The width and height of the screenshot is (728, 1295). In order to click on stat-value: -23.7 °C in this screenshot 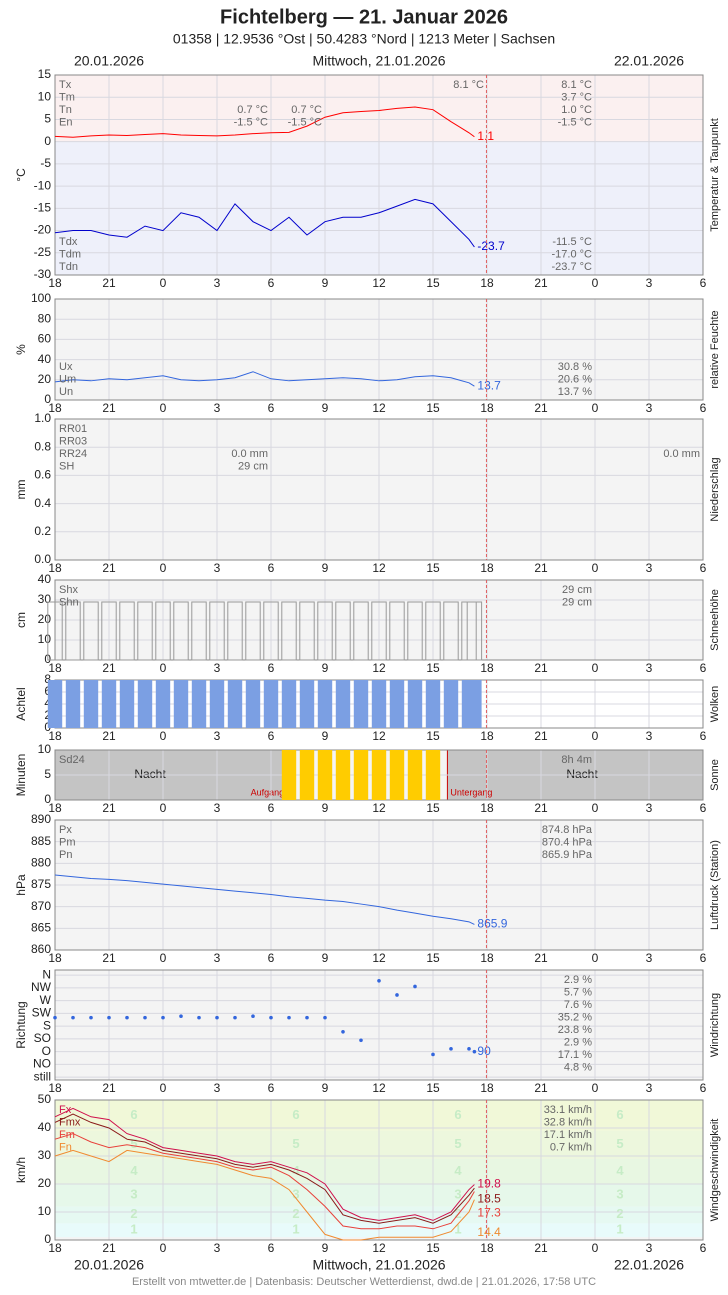, I will do `click(572, 267)`.